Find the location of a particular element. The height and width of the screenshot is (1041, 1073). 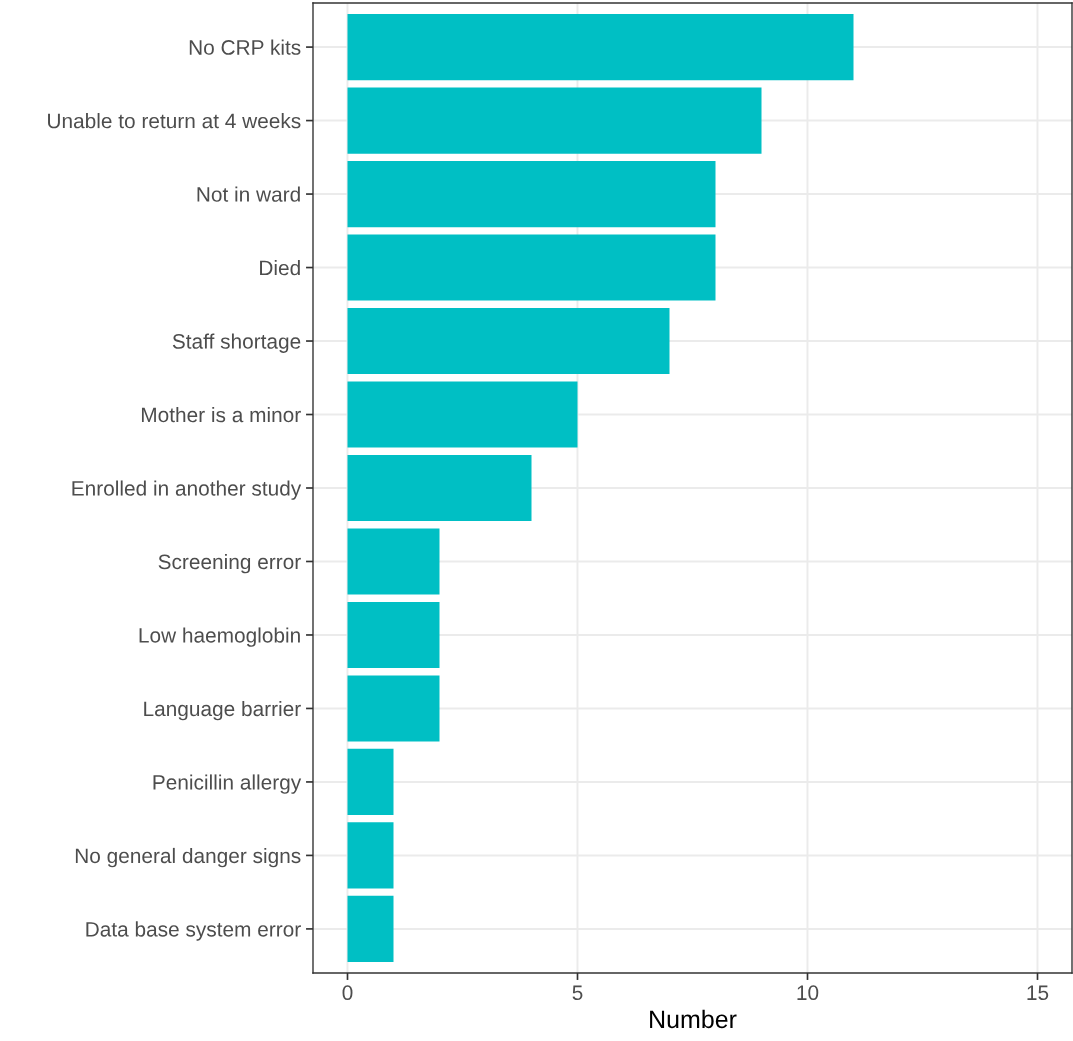

y-tick-label: Low haemoglobin is located at coordinates (219, 637).